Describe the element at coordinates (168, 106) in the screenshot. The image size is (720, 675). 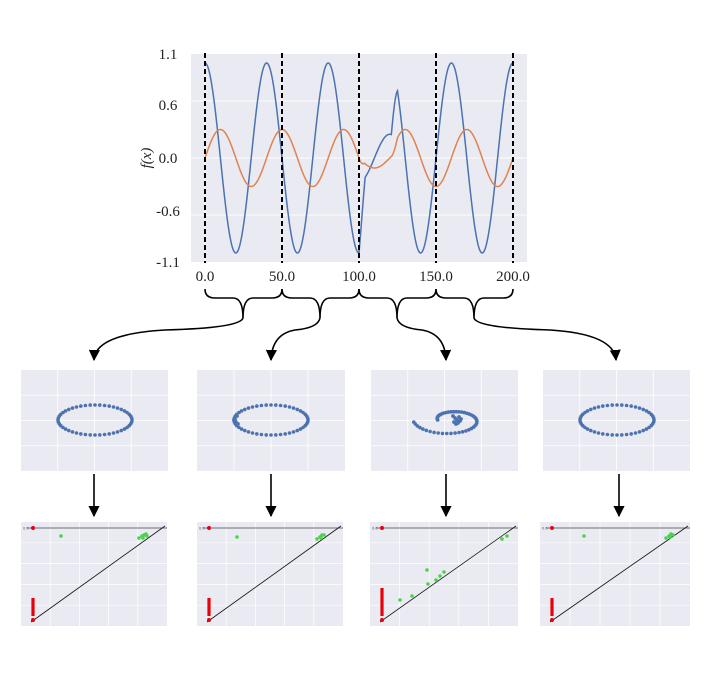
I see `y-tick-label: 0.6` at that location.